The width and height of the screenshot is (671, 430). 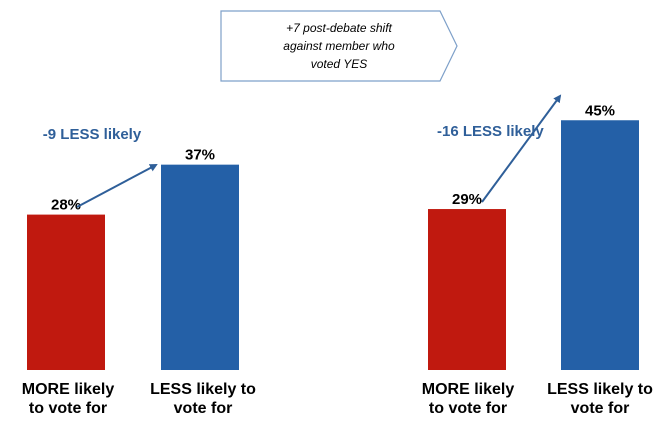 I want to click on shift-annotation: -9 LESS likely, so click(x=92, y=134).